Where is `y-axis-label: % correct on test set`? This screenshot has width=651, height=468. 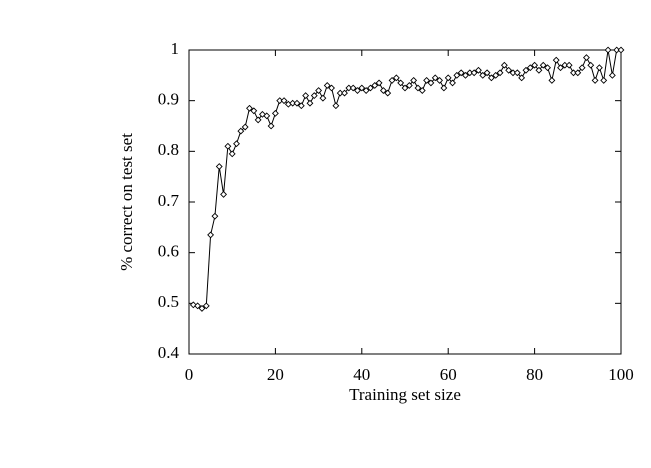 y-axis-label: % correct on test set is located at coordinates (126, 202).